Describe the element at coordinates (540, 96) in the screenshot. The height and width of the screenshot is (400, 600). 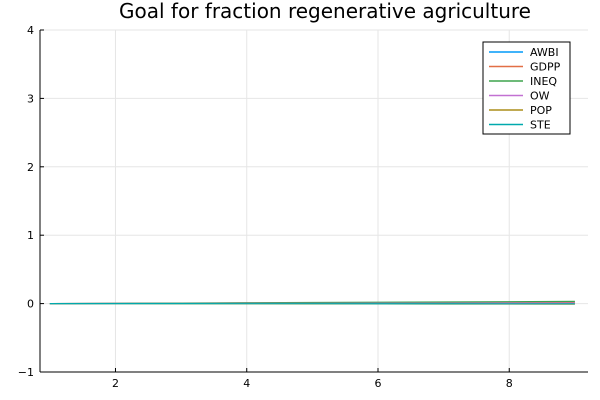
I see `legend-label-ow: OW` at that location.